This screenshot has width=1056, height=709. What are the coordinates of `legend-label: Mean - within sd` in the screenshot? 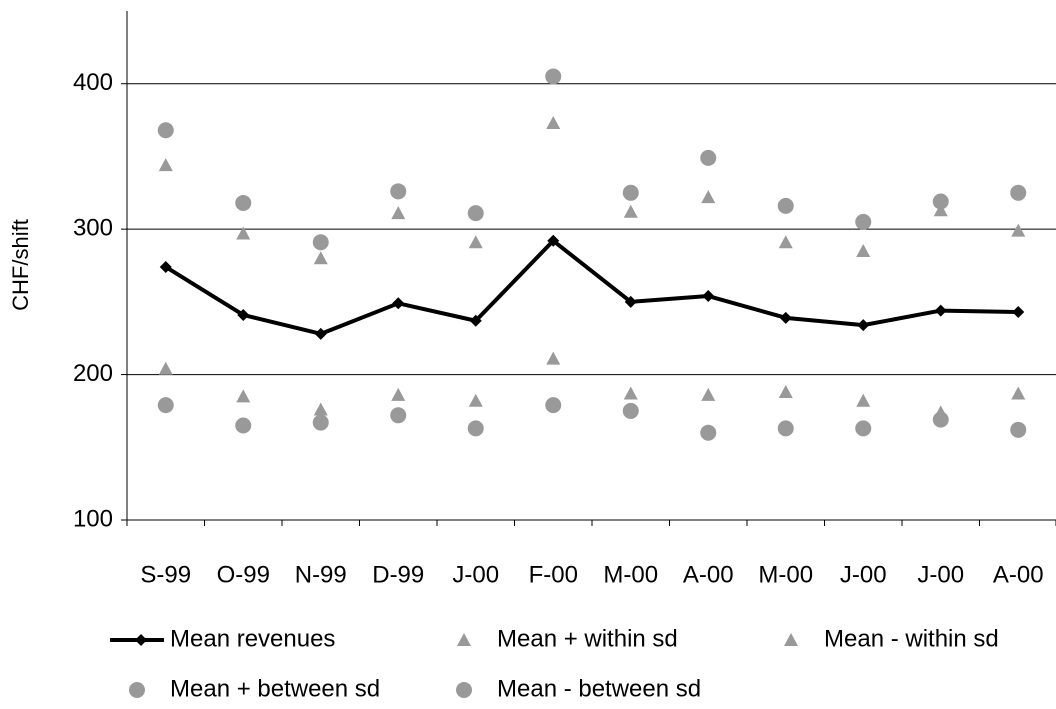 It's located at (911, 638).